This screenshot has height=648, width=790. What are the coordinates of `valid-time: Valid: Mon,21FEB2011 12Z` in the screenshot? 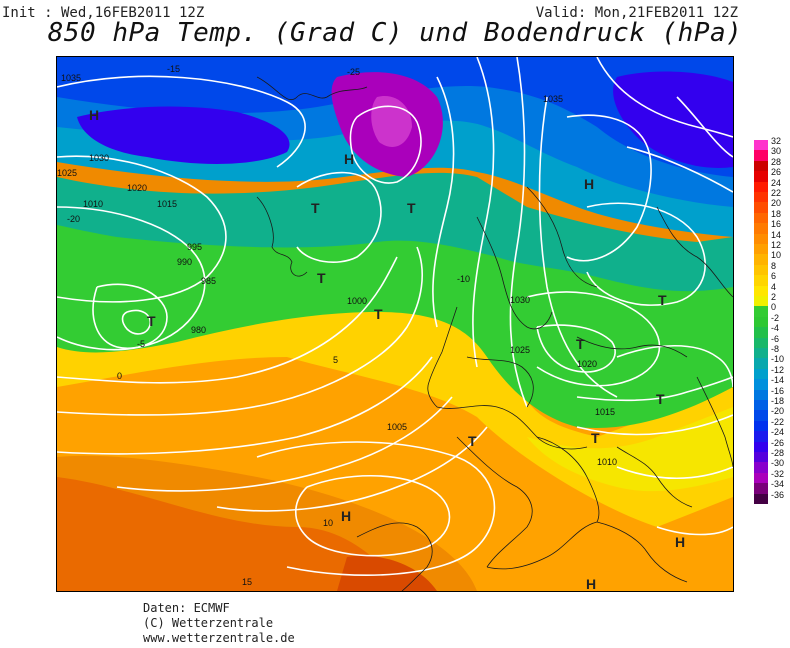 It's located at (636, 13).